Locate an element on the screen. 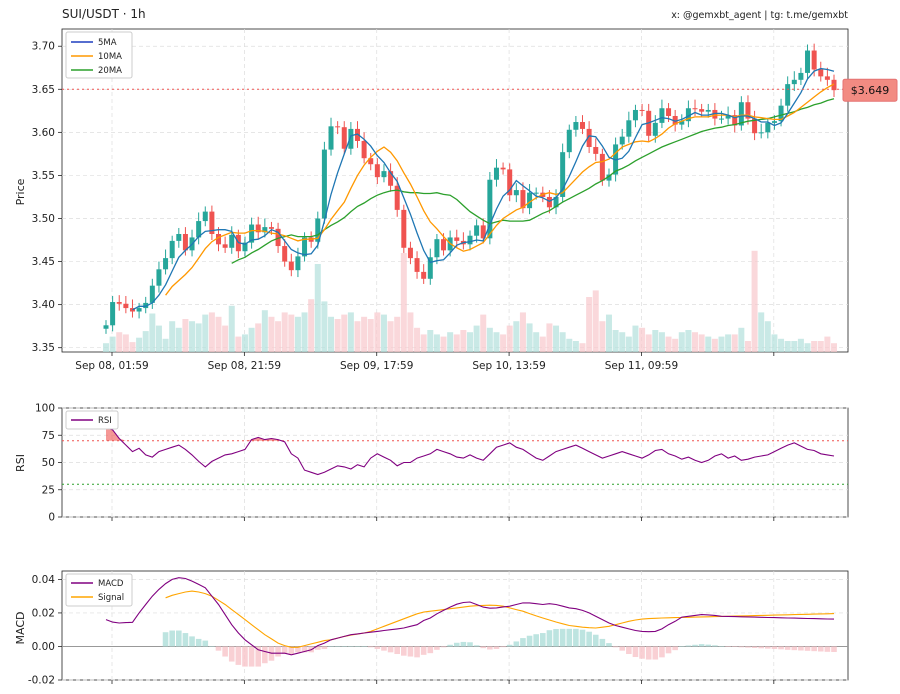 Image resolution: width=900 pixels, height=694 pixels. price-tick-label-y: 3.50 is located at coordinates (43, 219).